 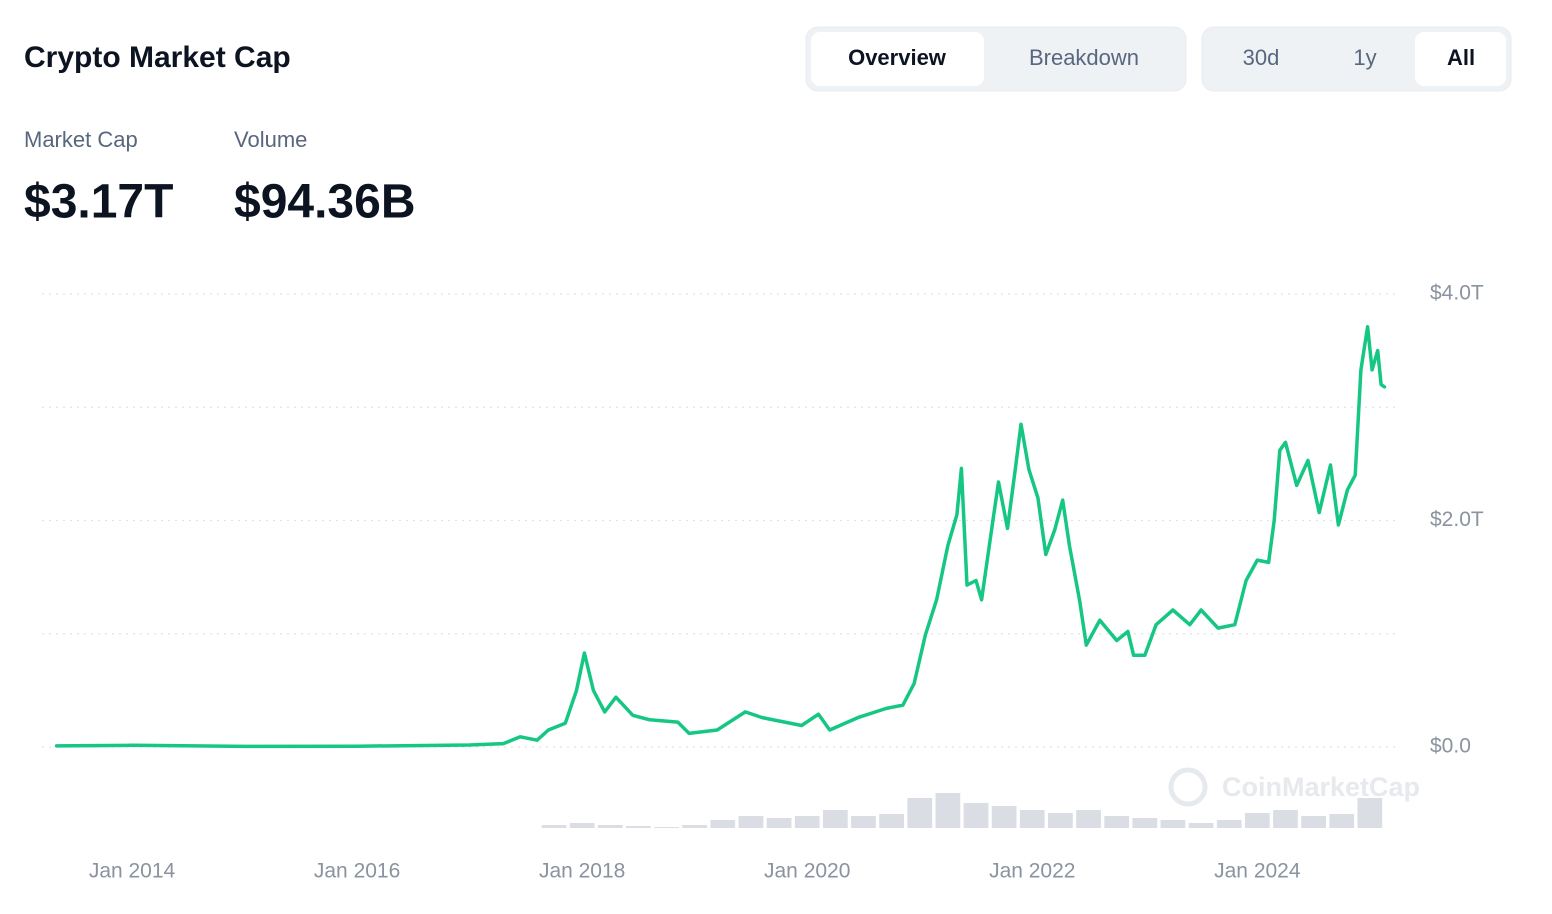 I want to click on range-active-bg, so click(x=1460, y=59).